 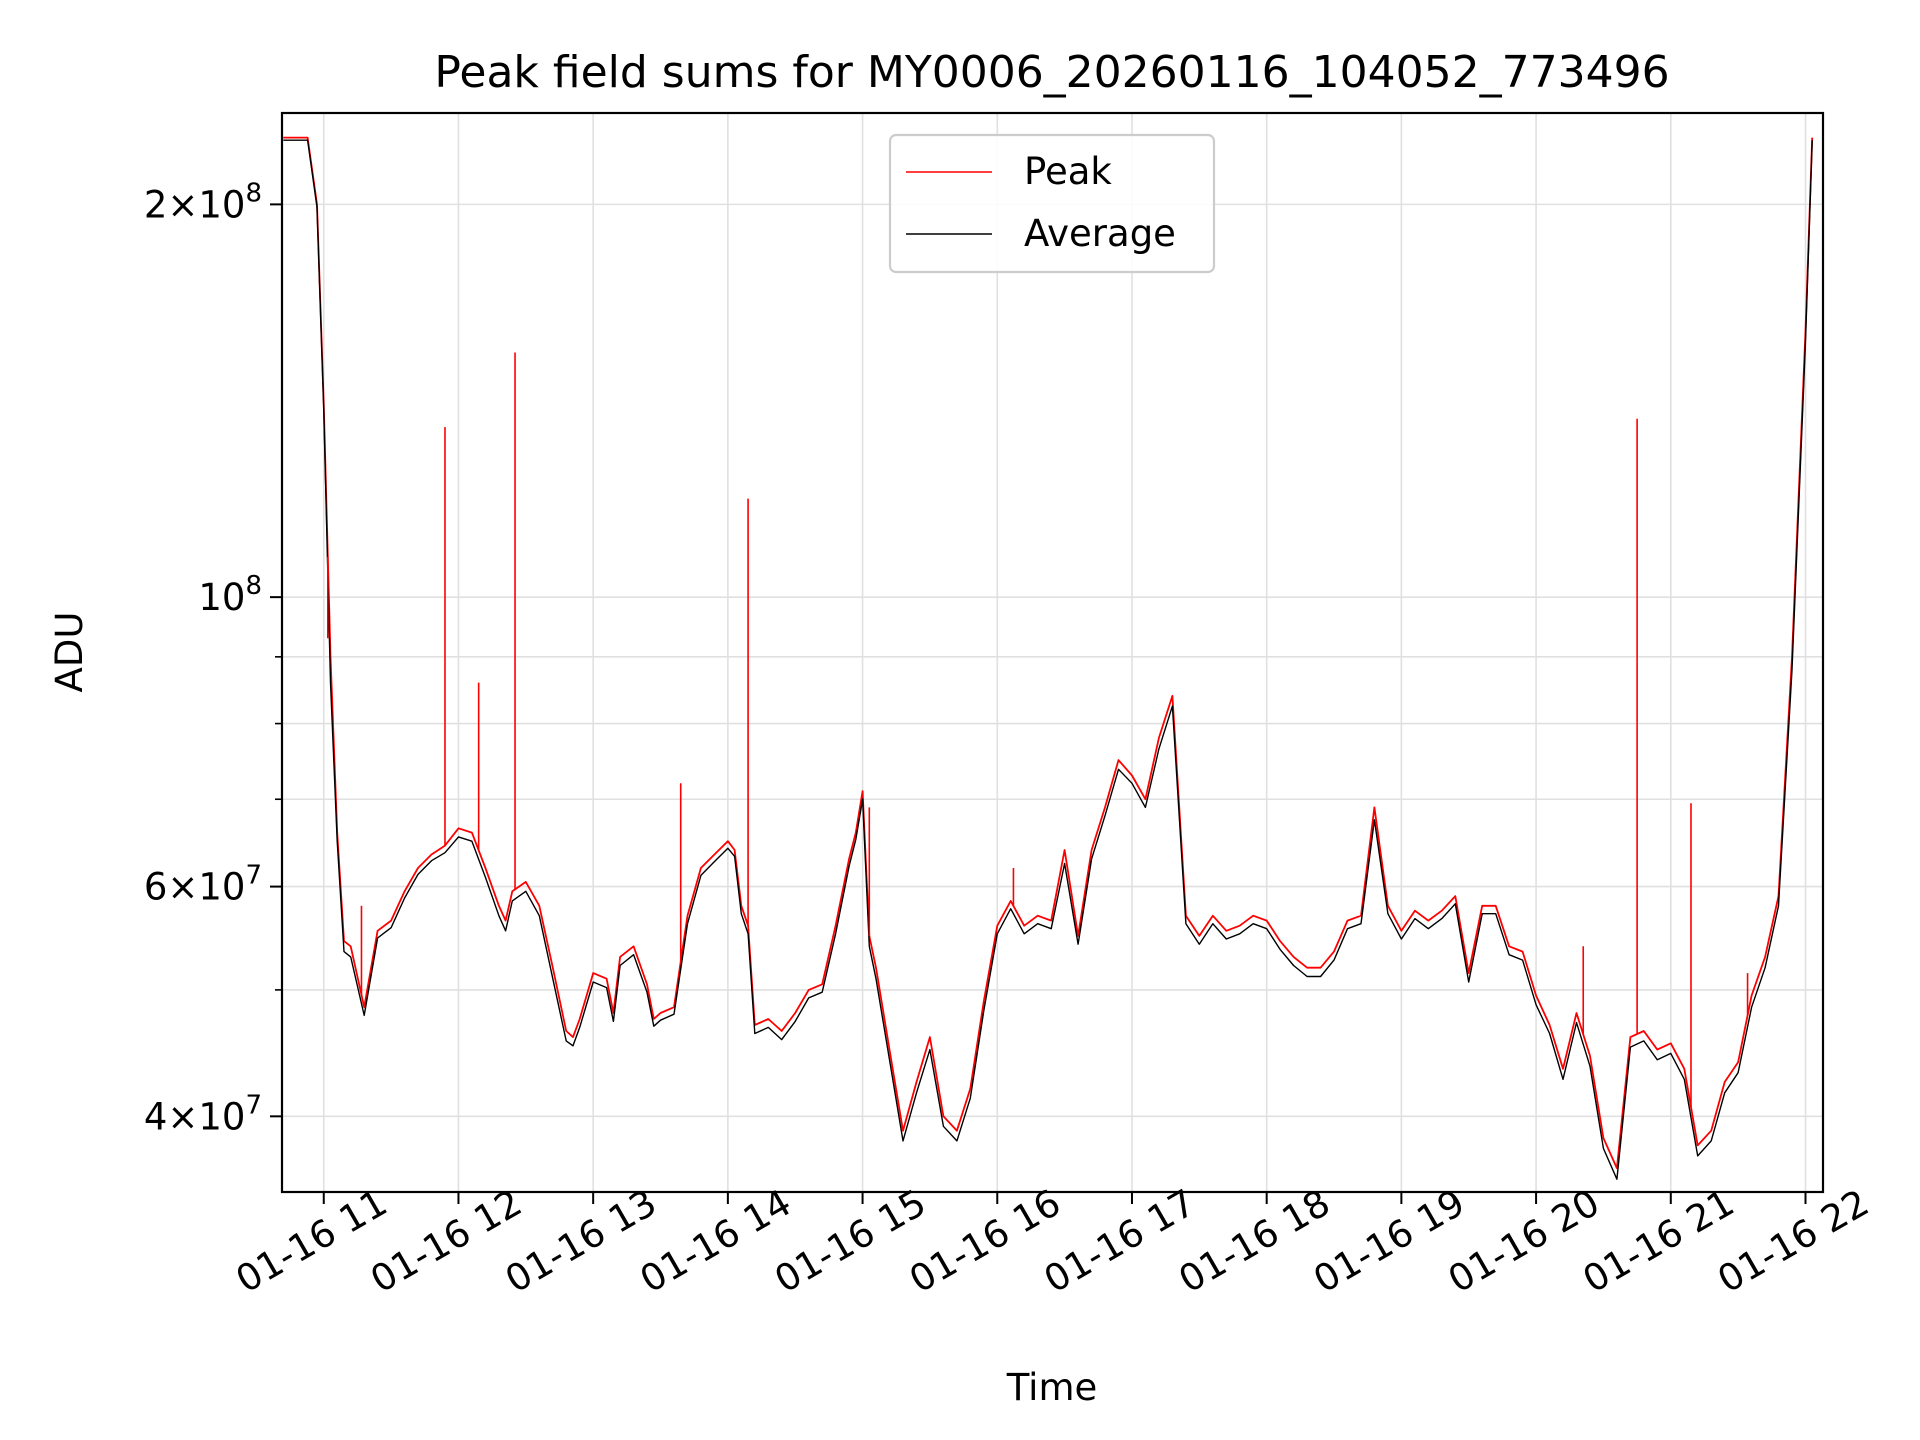 I want to click on legend-box, so click(x=1052, y=203).